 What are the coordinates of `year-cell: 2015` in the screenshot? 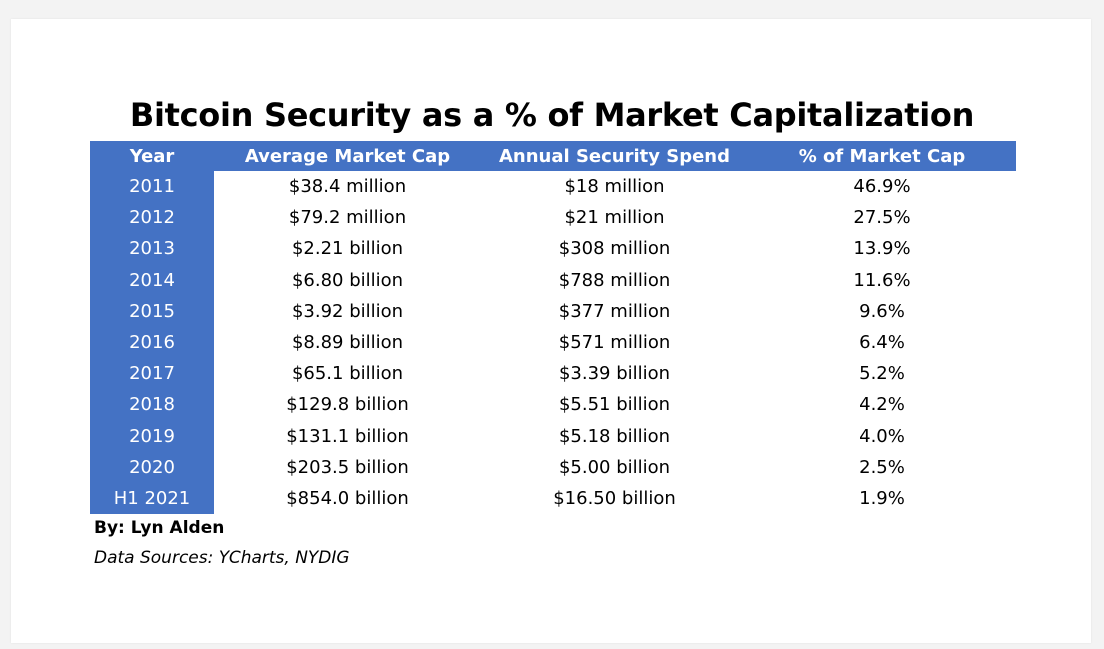 It's located at (152, 311).